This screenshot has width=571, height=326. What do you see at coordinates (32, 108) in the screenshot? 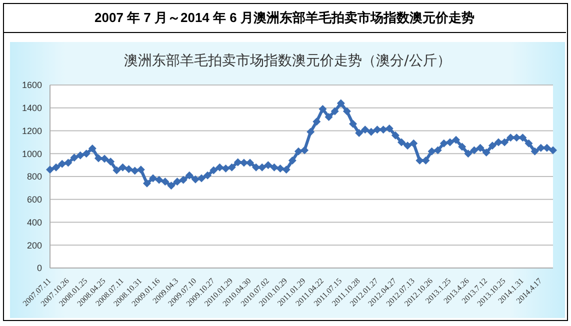
I see `y-tick-label: 1400` at bounding box center [32, 108].